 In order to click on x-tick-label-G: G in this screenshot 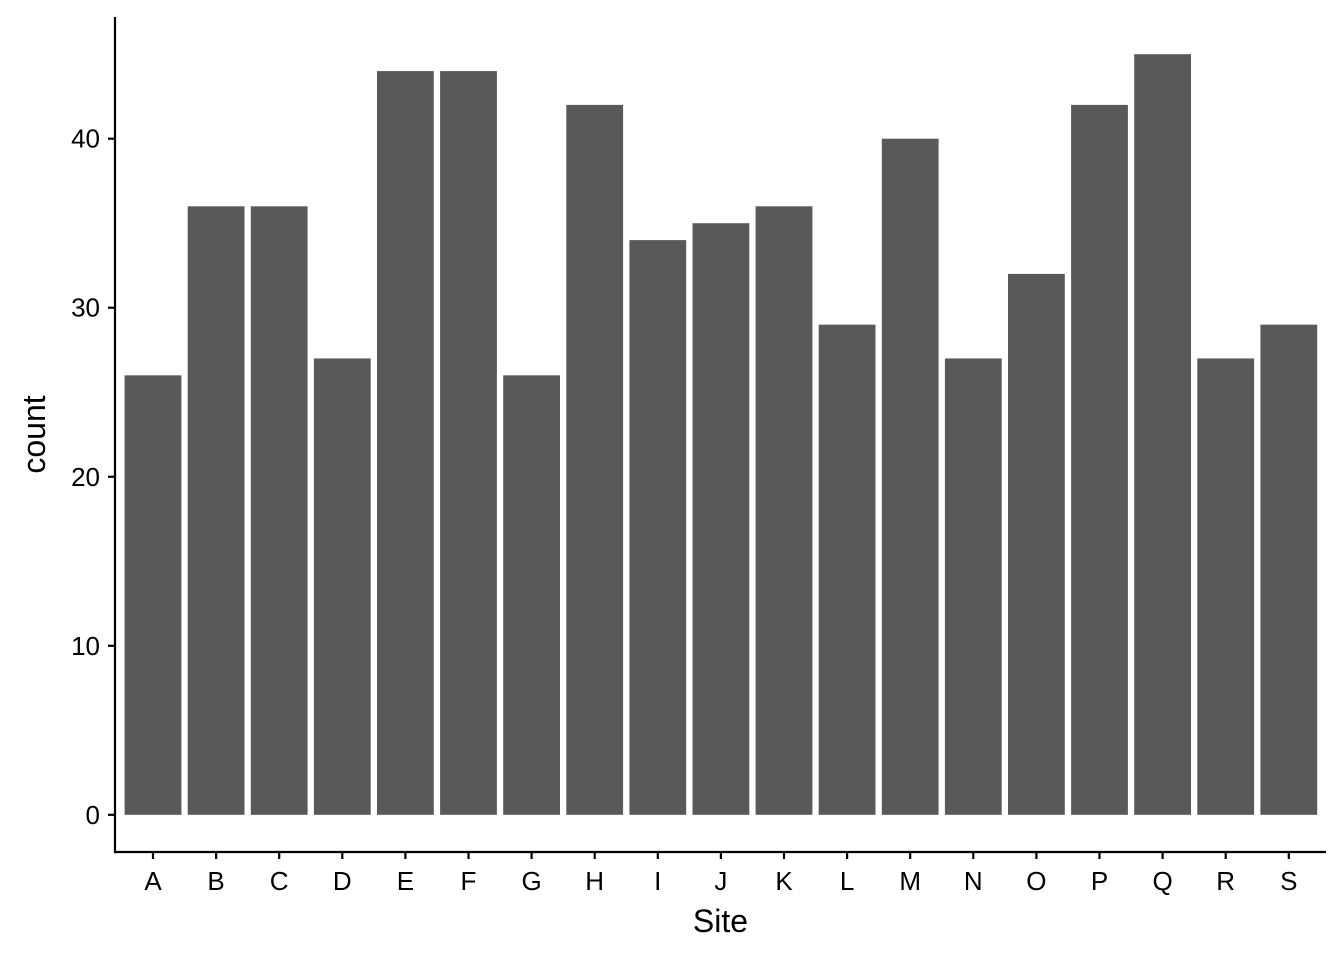, I will do `click(531, 881)`.